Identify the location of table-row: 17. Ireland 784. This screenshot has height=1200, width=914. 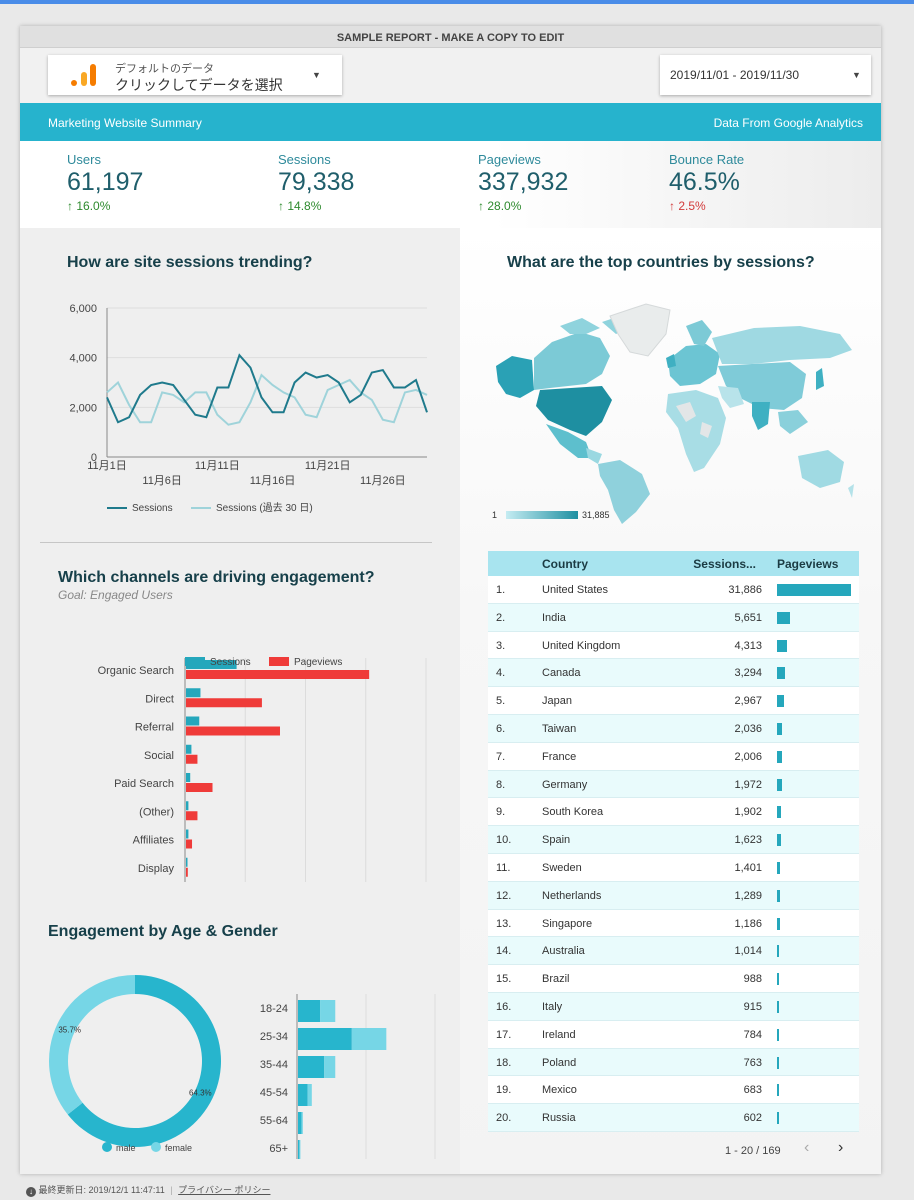
(673, 1034).